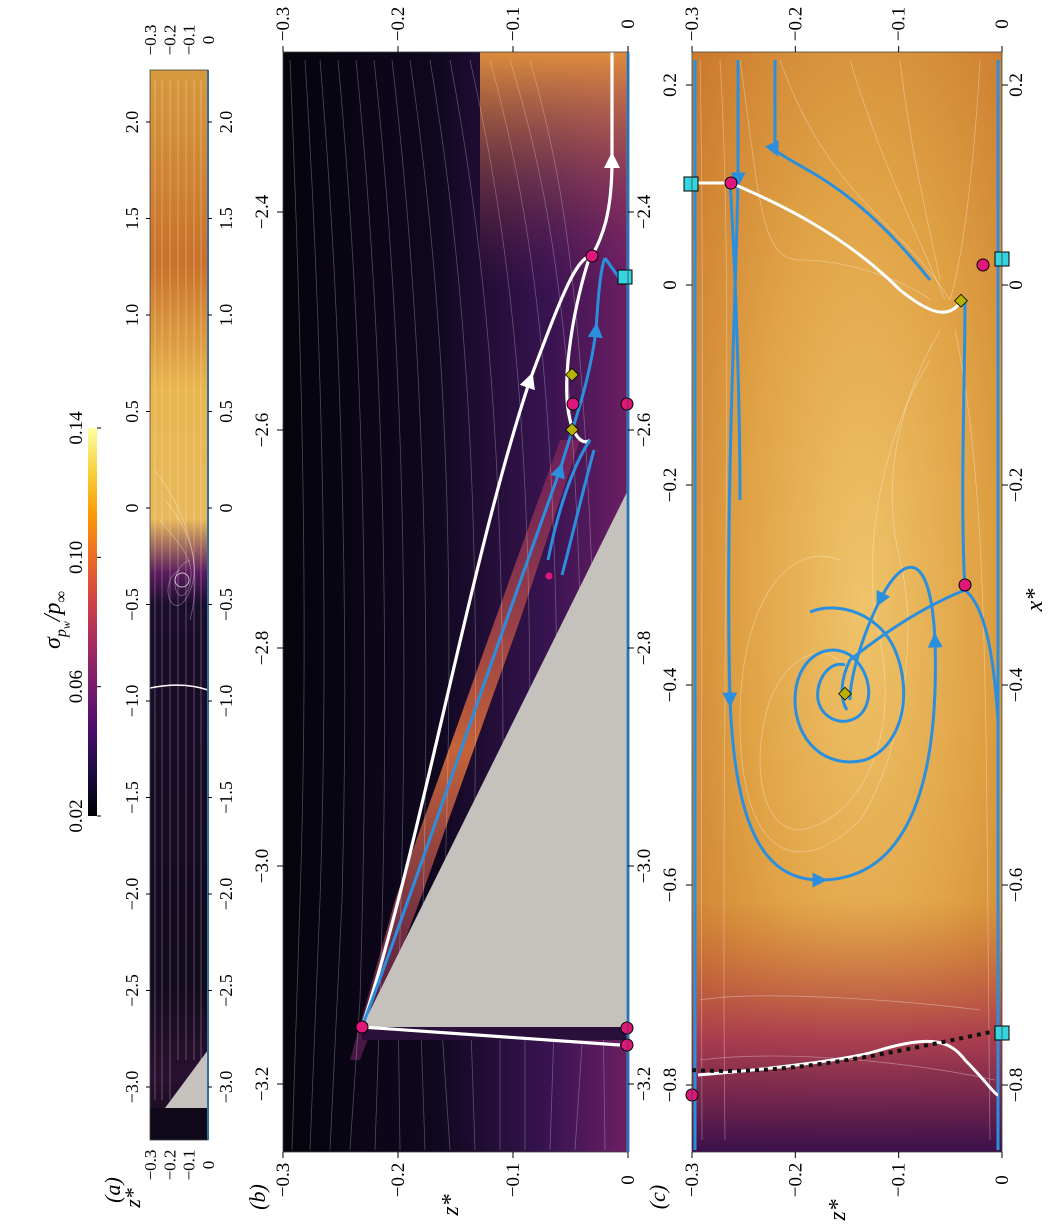  I want to click on panel-b-x-tick-label: −2.4, so click(644, 211).